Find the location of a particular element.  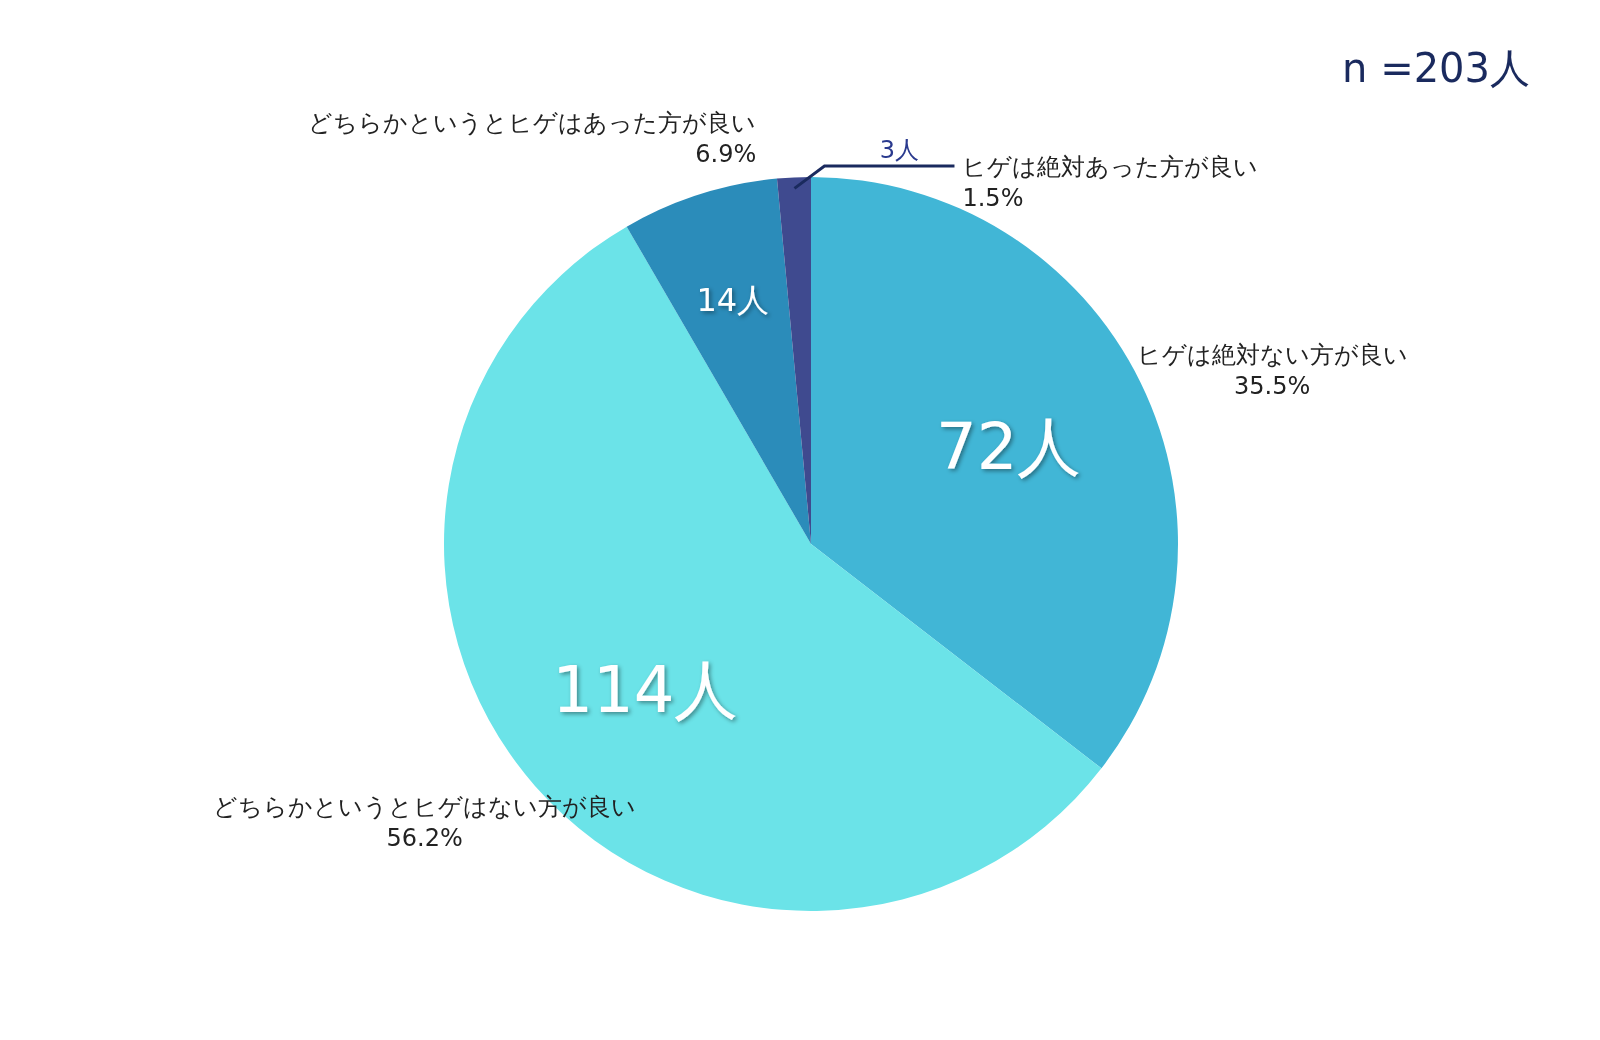

data-label: 3人 is located at coordinates (899, 149).